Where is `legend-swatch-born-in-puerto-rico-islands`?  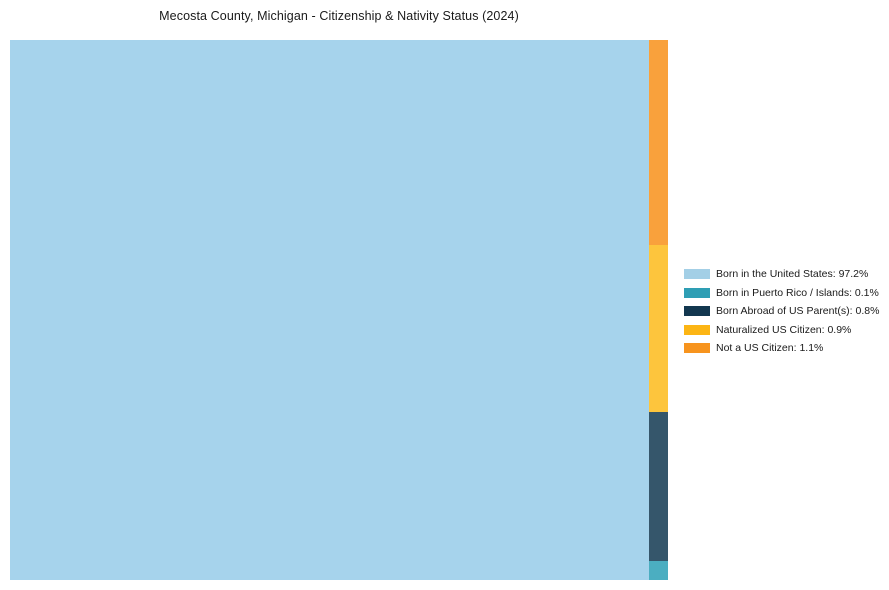 legend-swatch-born-in-puerto-rico-islands is located at coordinates (697, 292).